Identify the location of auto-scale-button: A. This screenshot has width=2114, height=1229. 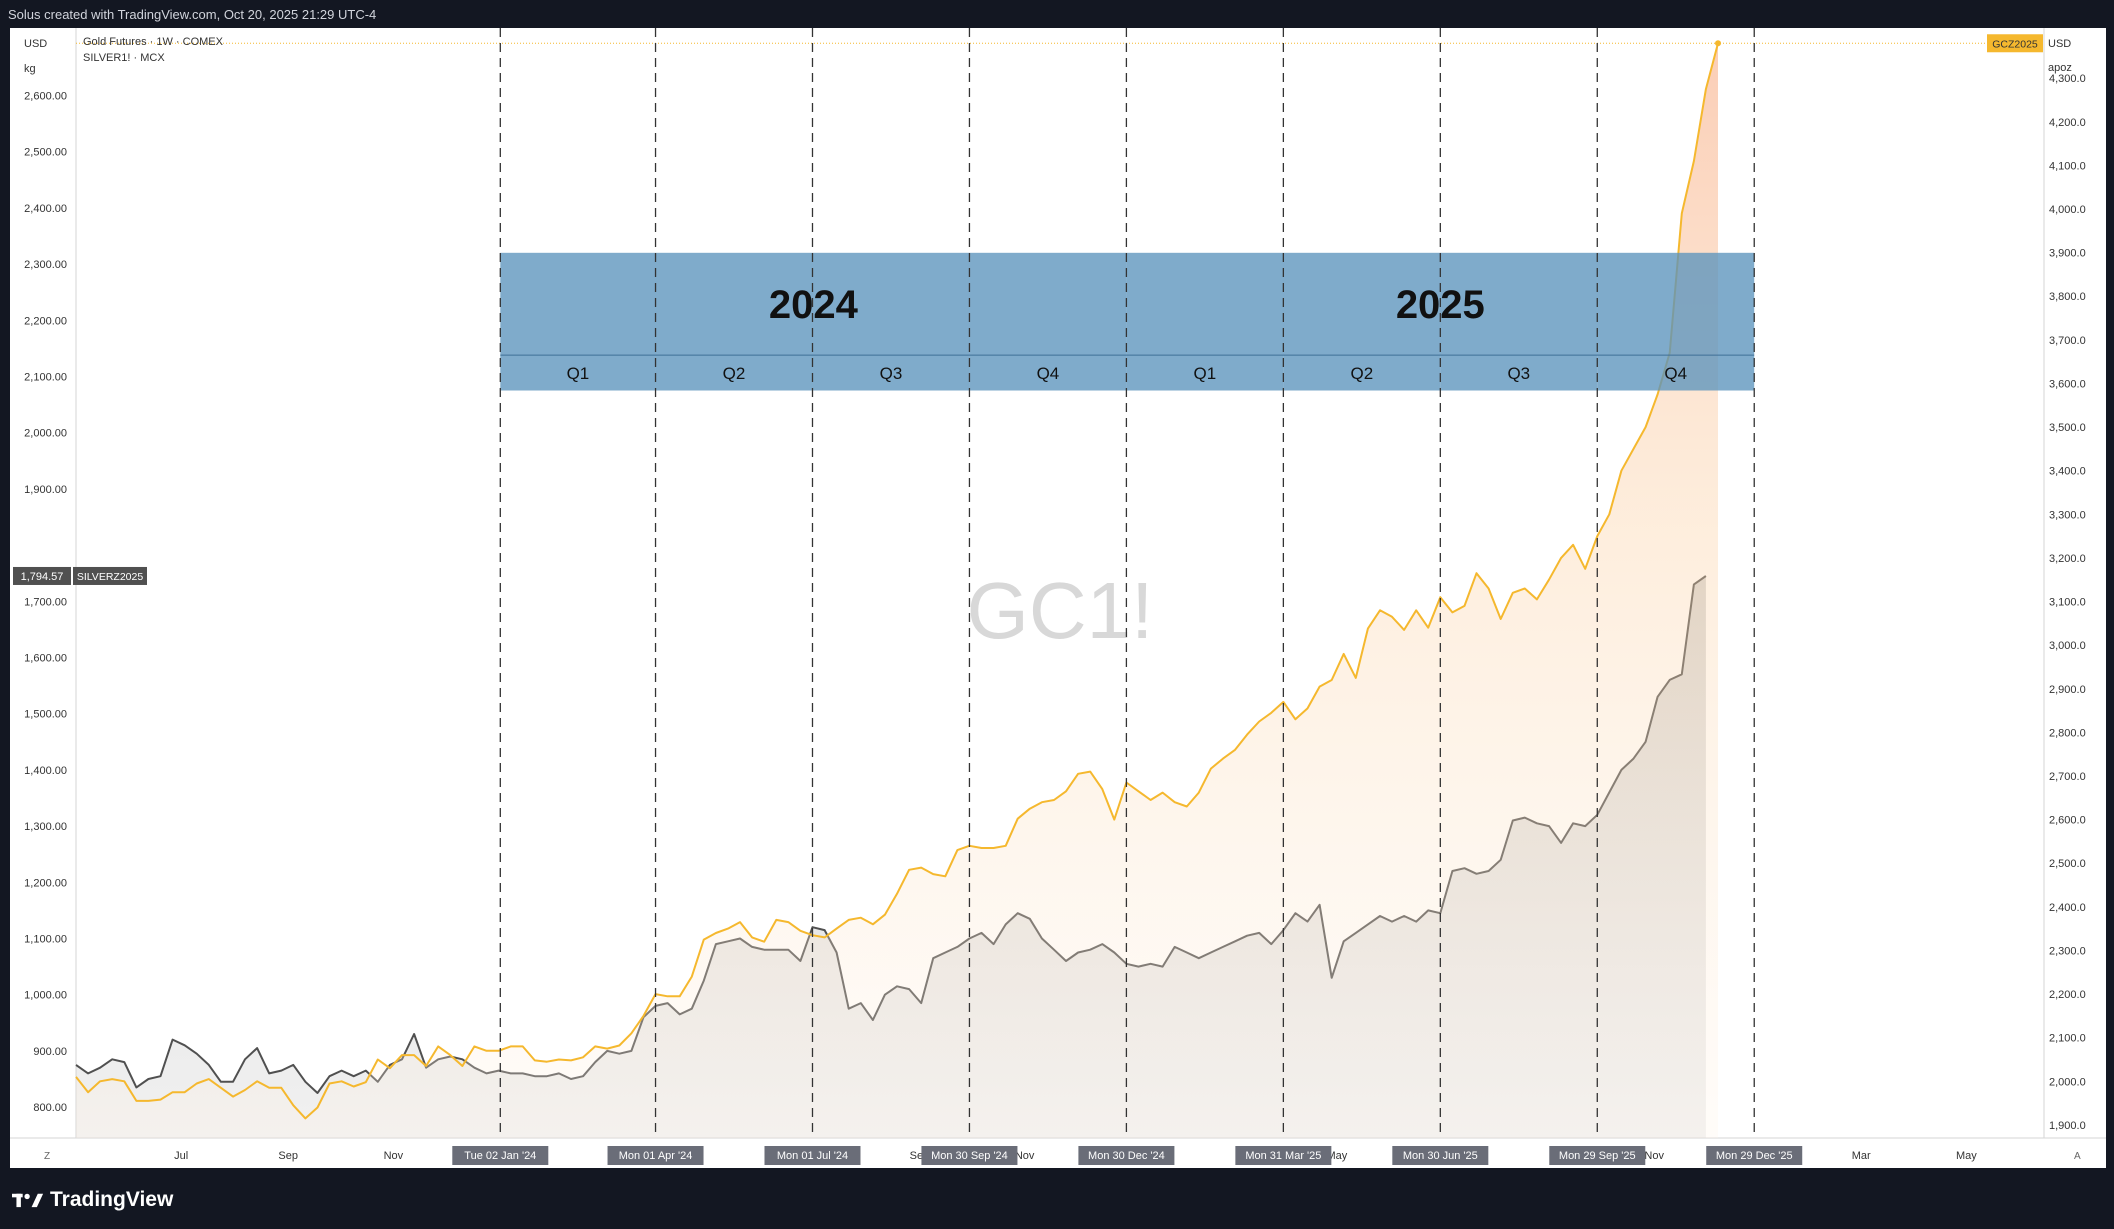
(2077, 1156).